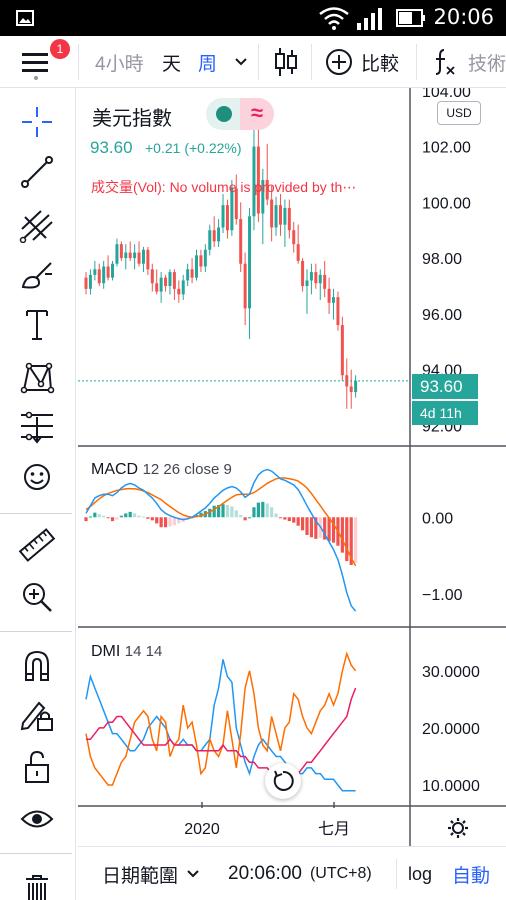 This screenshot has width=506, height=900. I want to click on prediction-tool, so click(37, 427).